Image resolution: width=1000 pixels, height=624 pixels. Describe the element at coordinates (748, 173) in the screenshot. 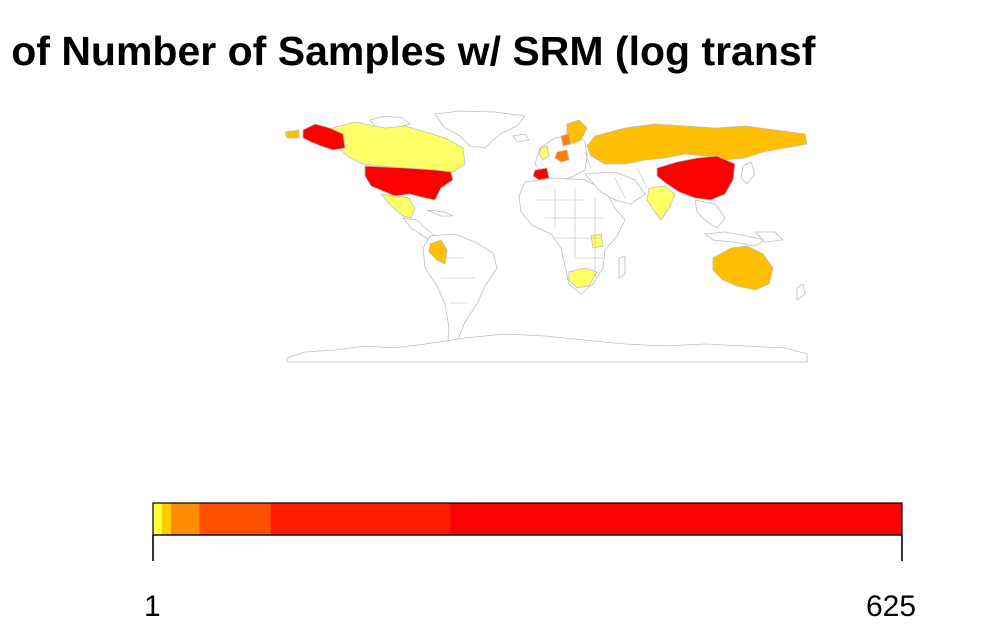

I see `japan-shape` at that location.